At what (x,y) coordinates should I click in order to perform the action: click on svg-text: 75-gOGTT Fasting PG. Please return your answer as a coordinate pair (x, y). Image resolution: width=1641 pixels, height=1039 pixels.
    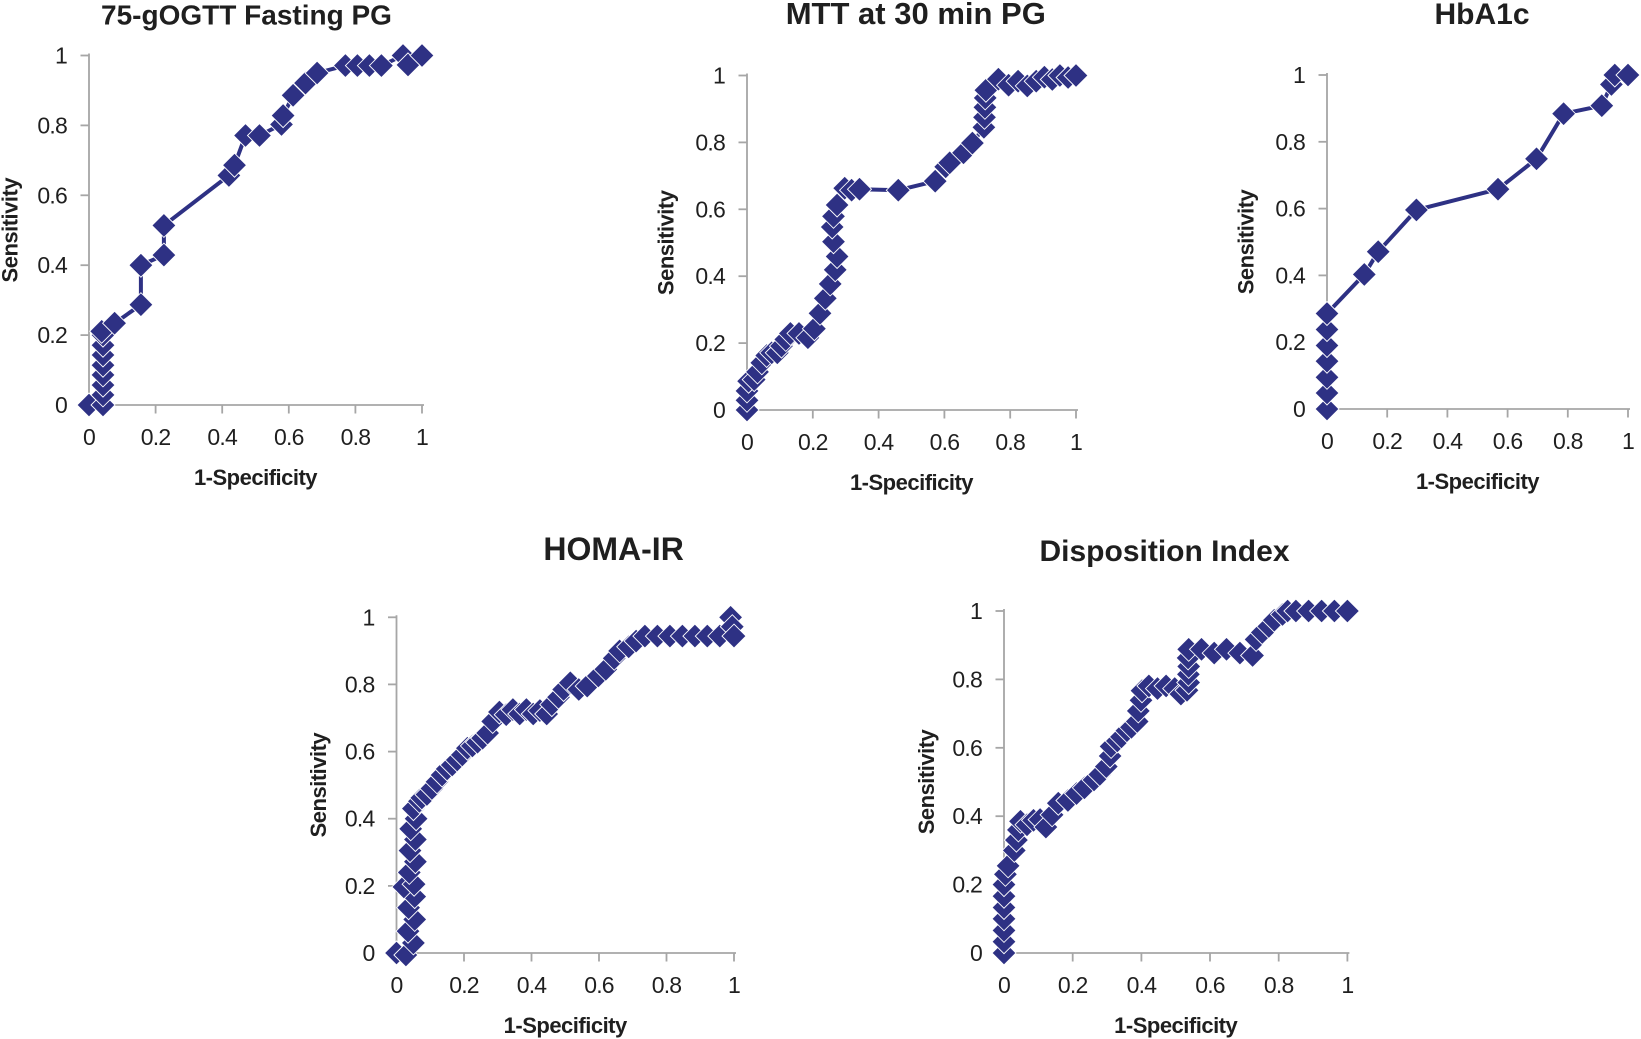
    Looking at the image, I should click on (246, 15).